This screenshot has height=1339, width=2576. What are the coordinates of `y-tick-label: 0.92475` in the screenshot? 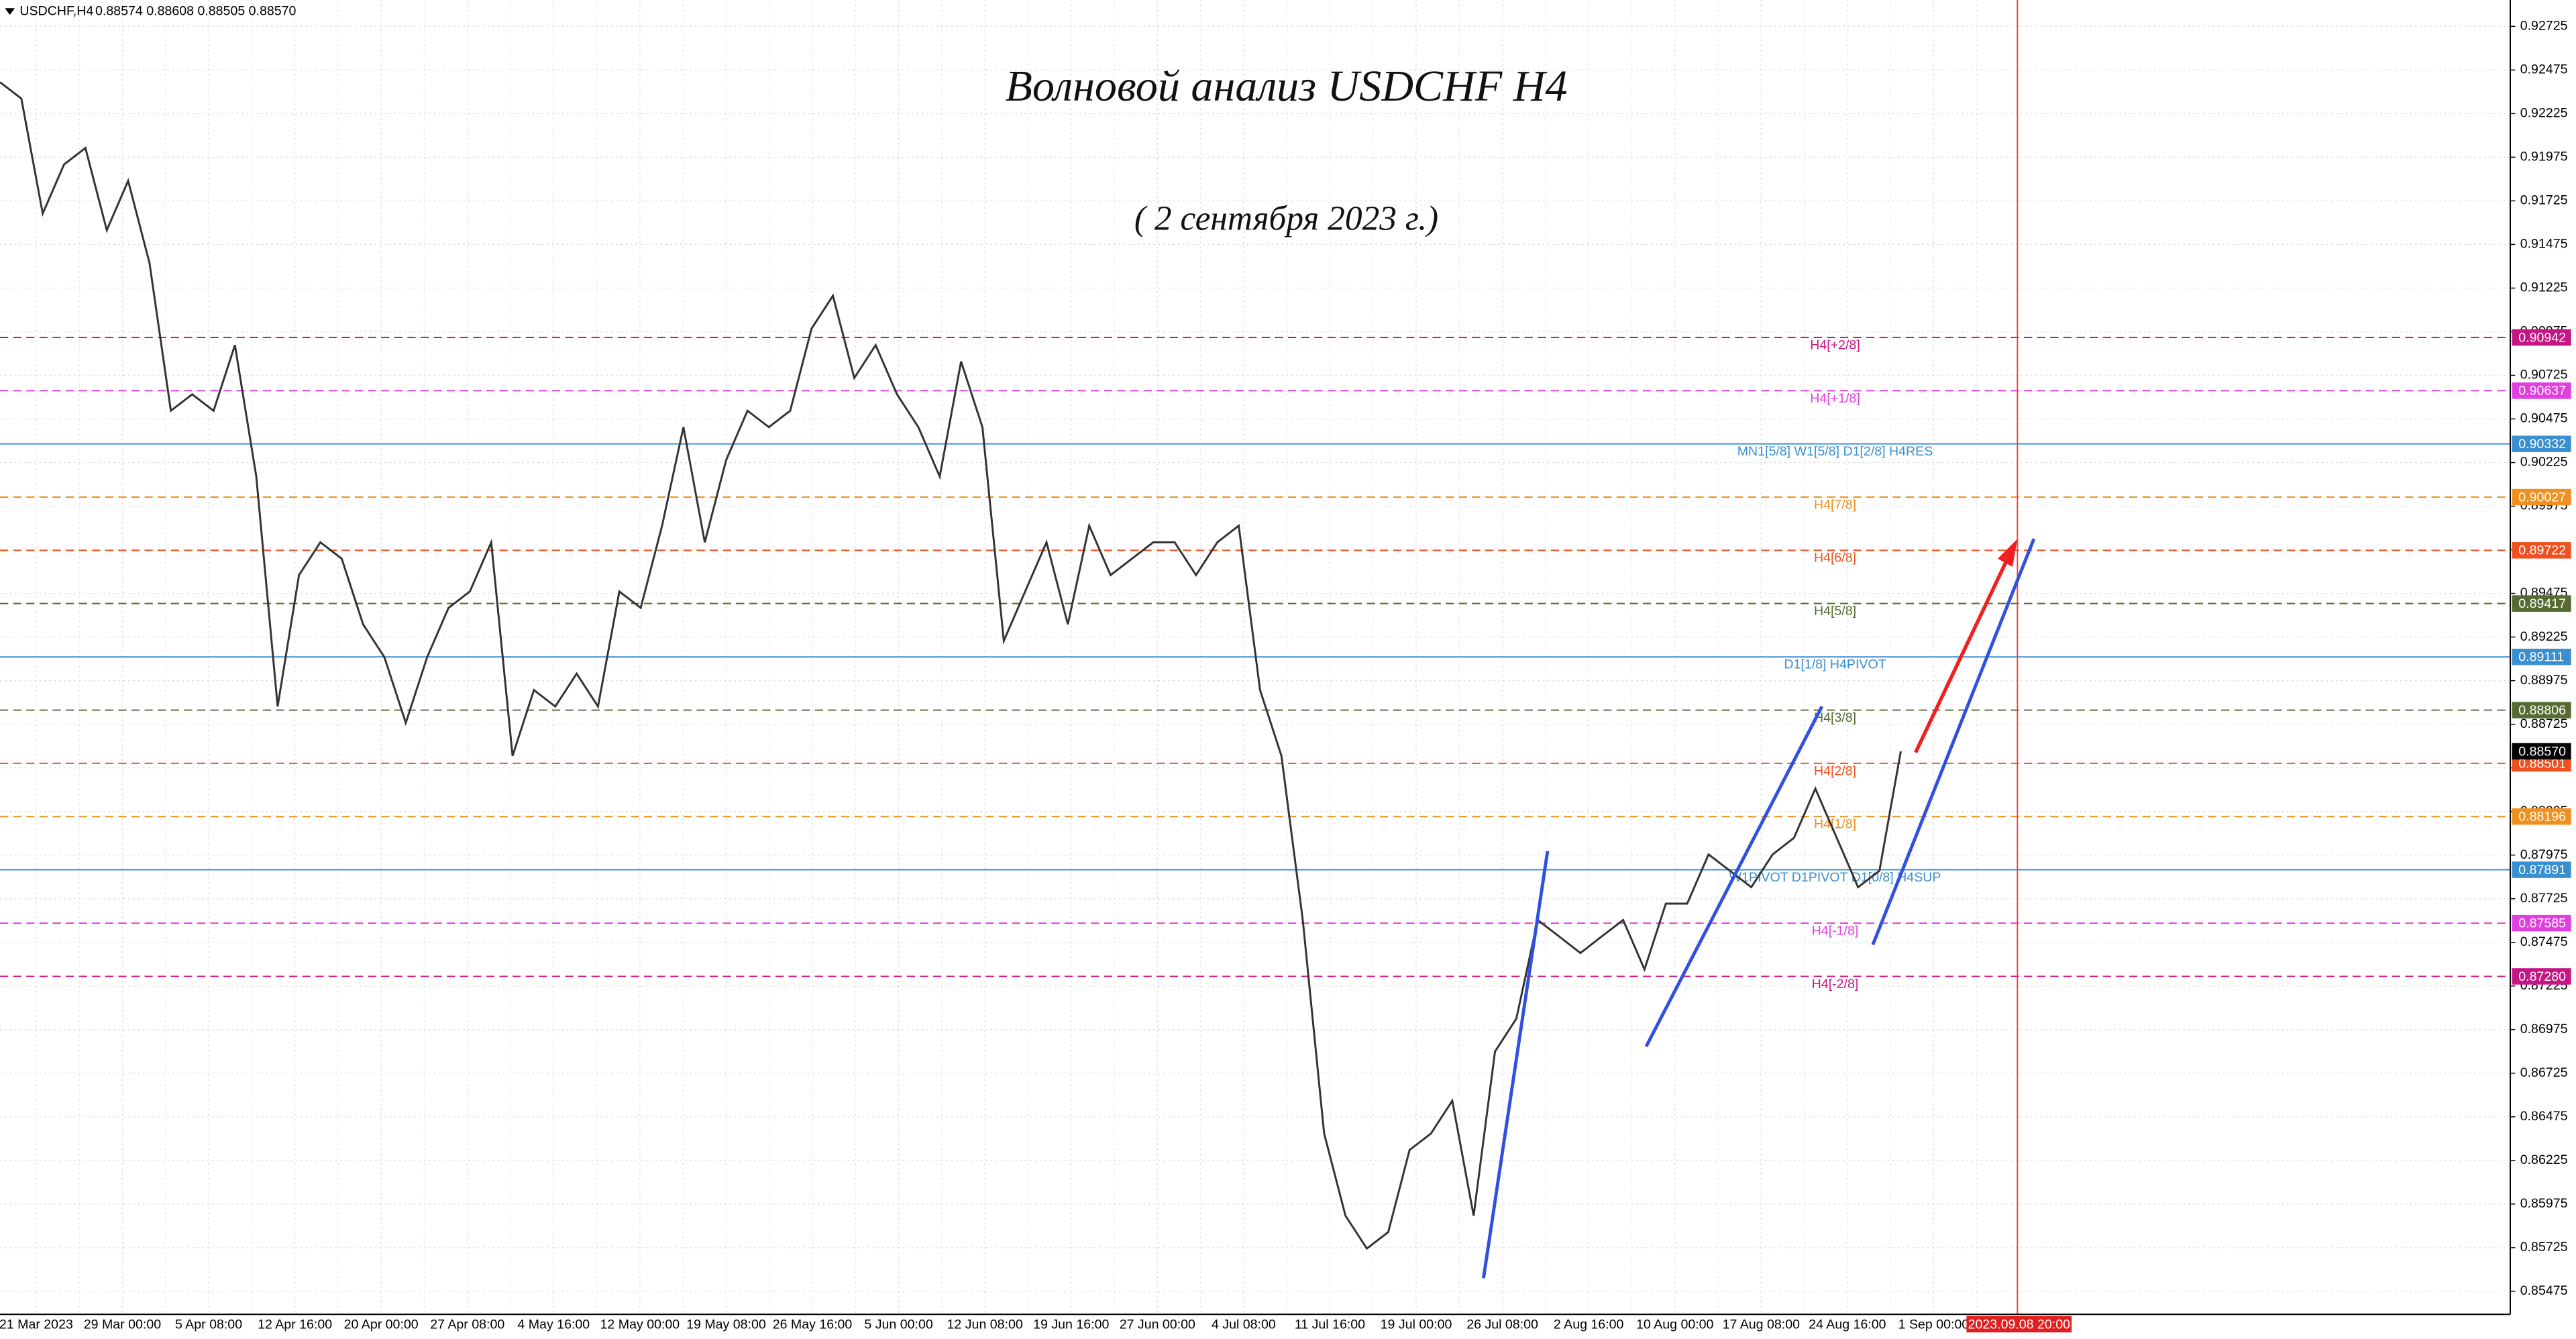 It's located at (2544, 69).